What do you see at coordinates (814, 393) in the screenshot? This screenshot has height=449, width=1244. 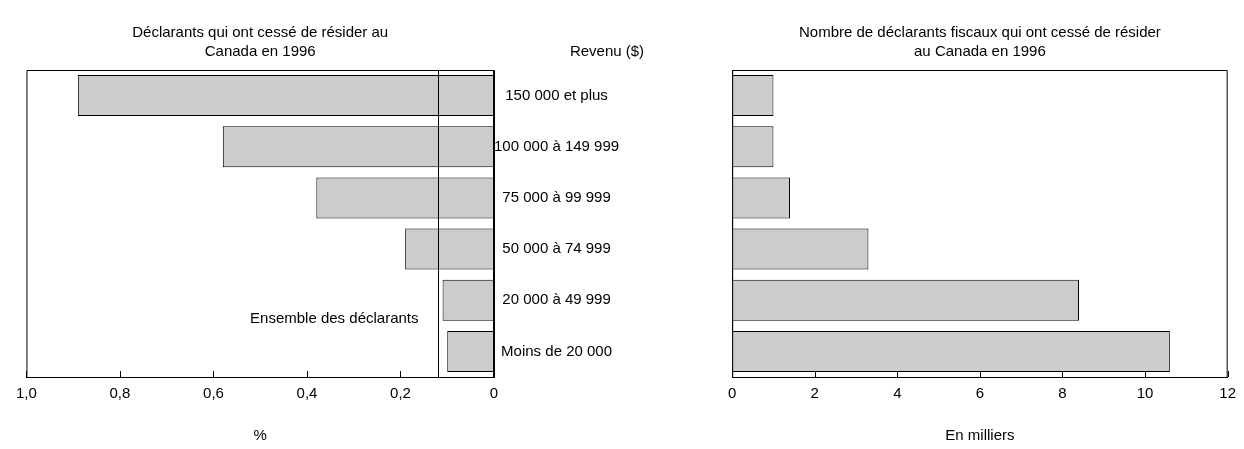 I see `x-tick-label: 2` at bounding box center [814, 393].